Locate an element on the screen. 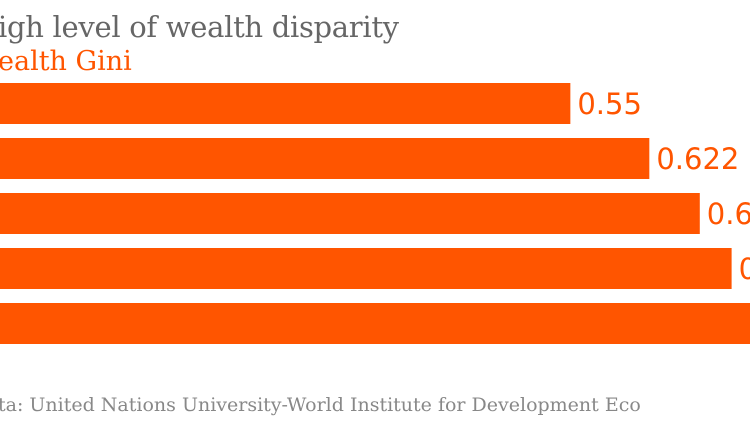  chart-title: igh level of wealth disparity is located at coordinates (199, 27).